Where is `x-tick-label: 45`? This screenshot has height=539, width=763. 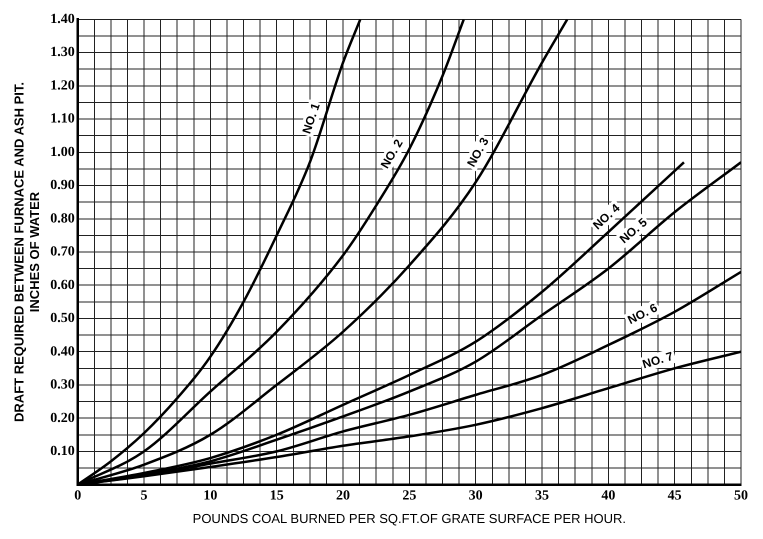
x-tick-label: 45 is located at coordinates (675, 496).